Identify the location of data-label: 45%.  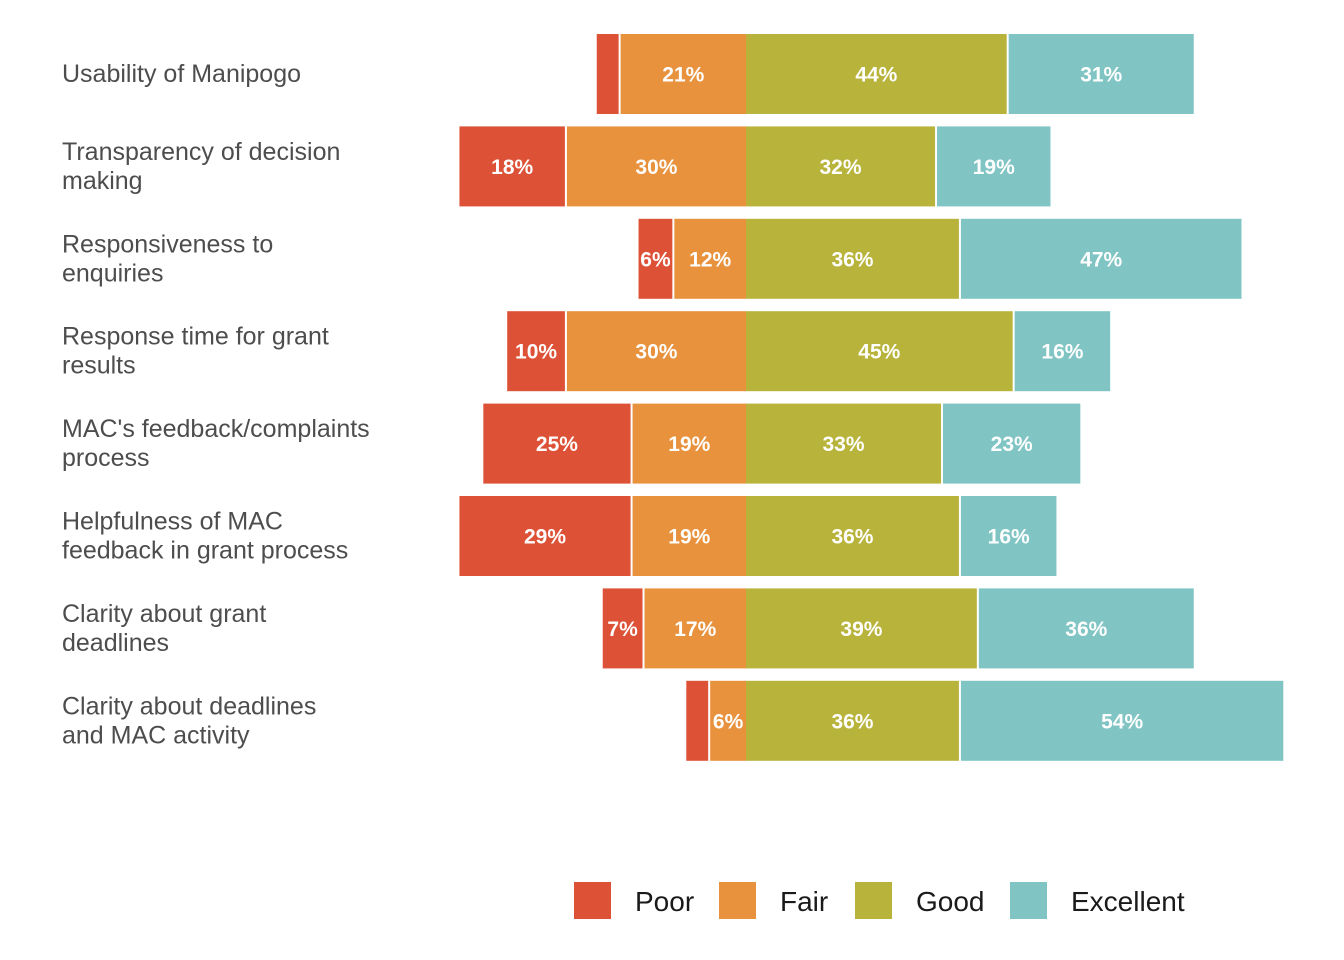
(879, 352).